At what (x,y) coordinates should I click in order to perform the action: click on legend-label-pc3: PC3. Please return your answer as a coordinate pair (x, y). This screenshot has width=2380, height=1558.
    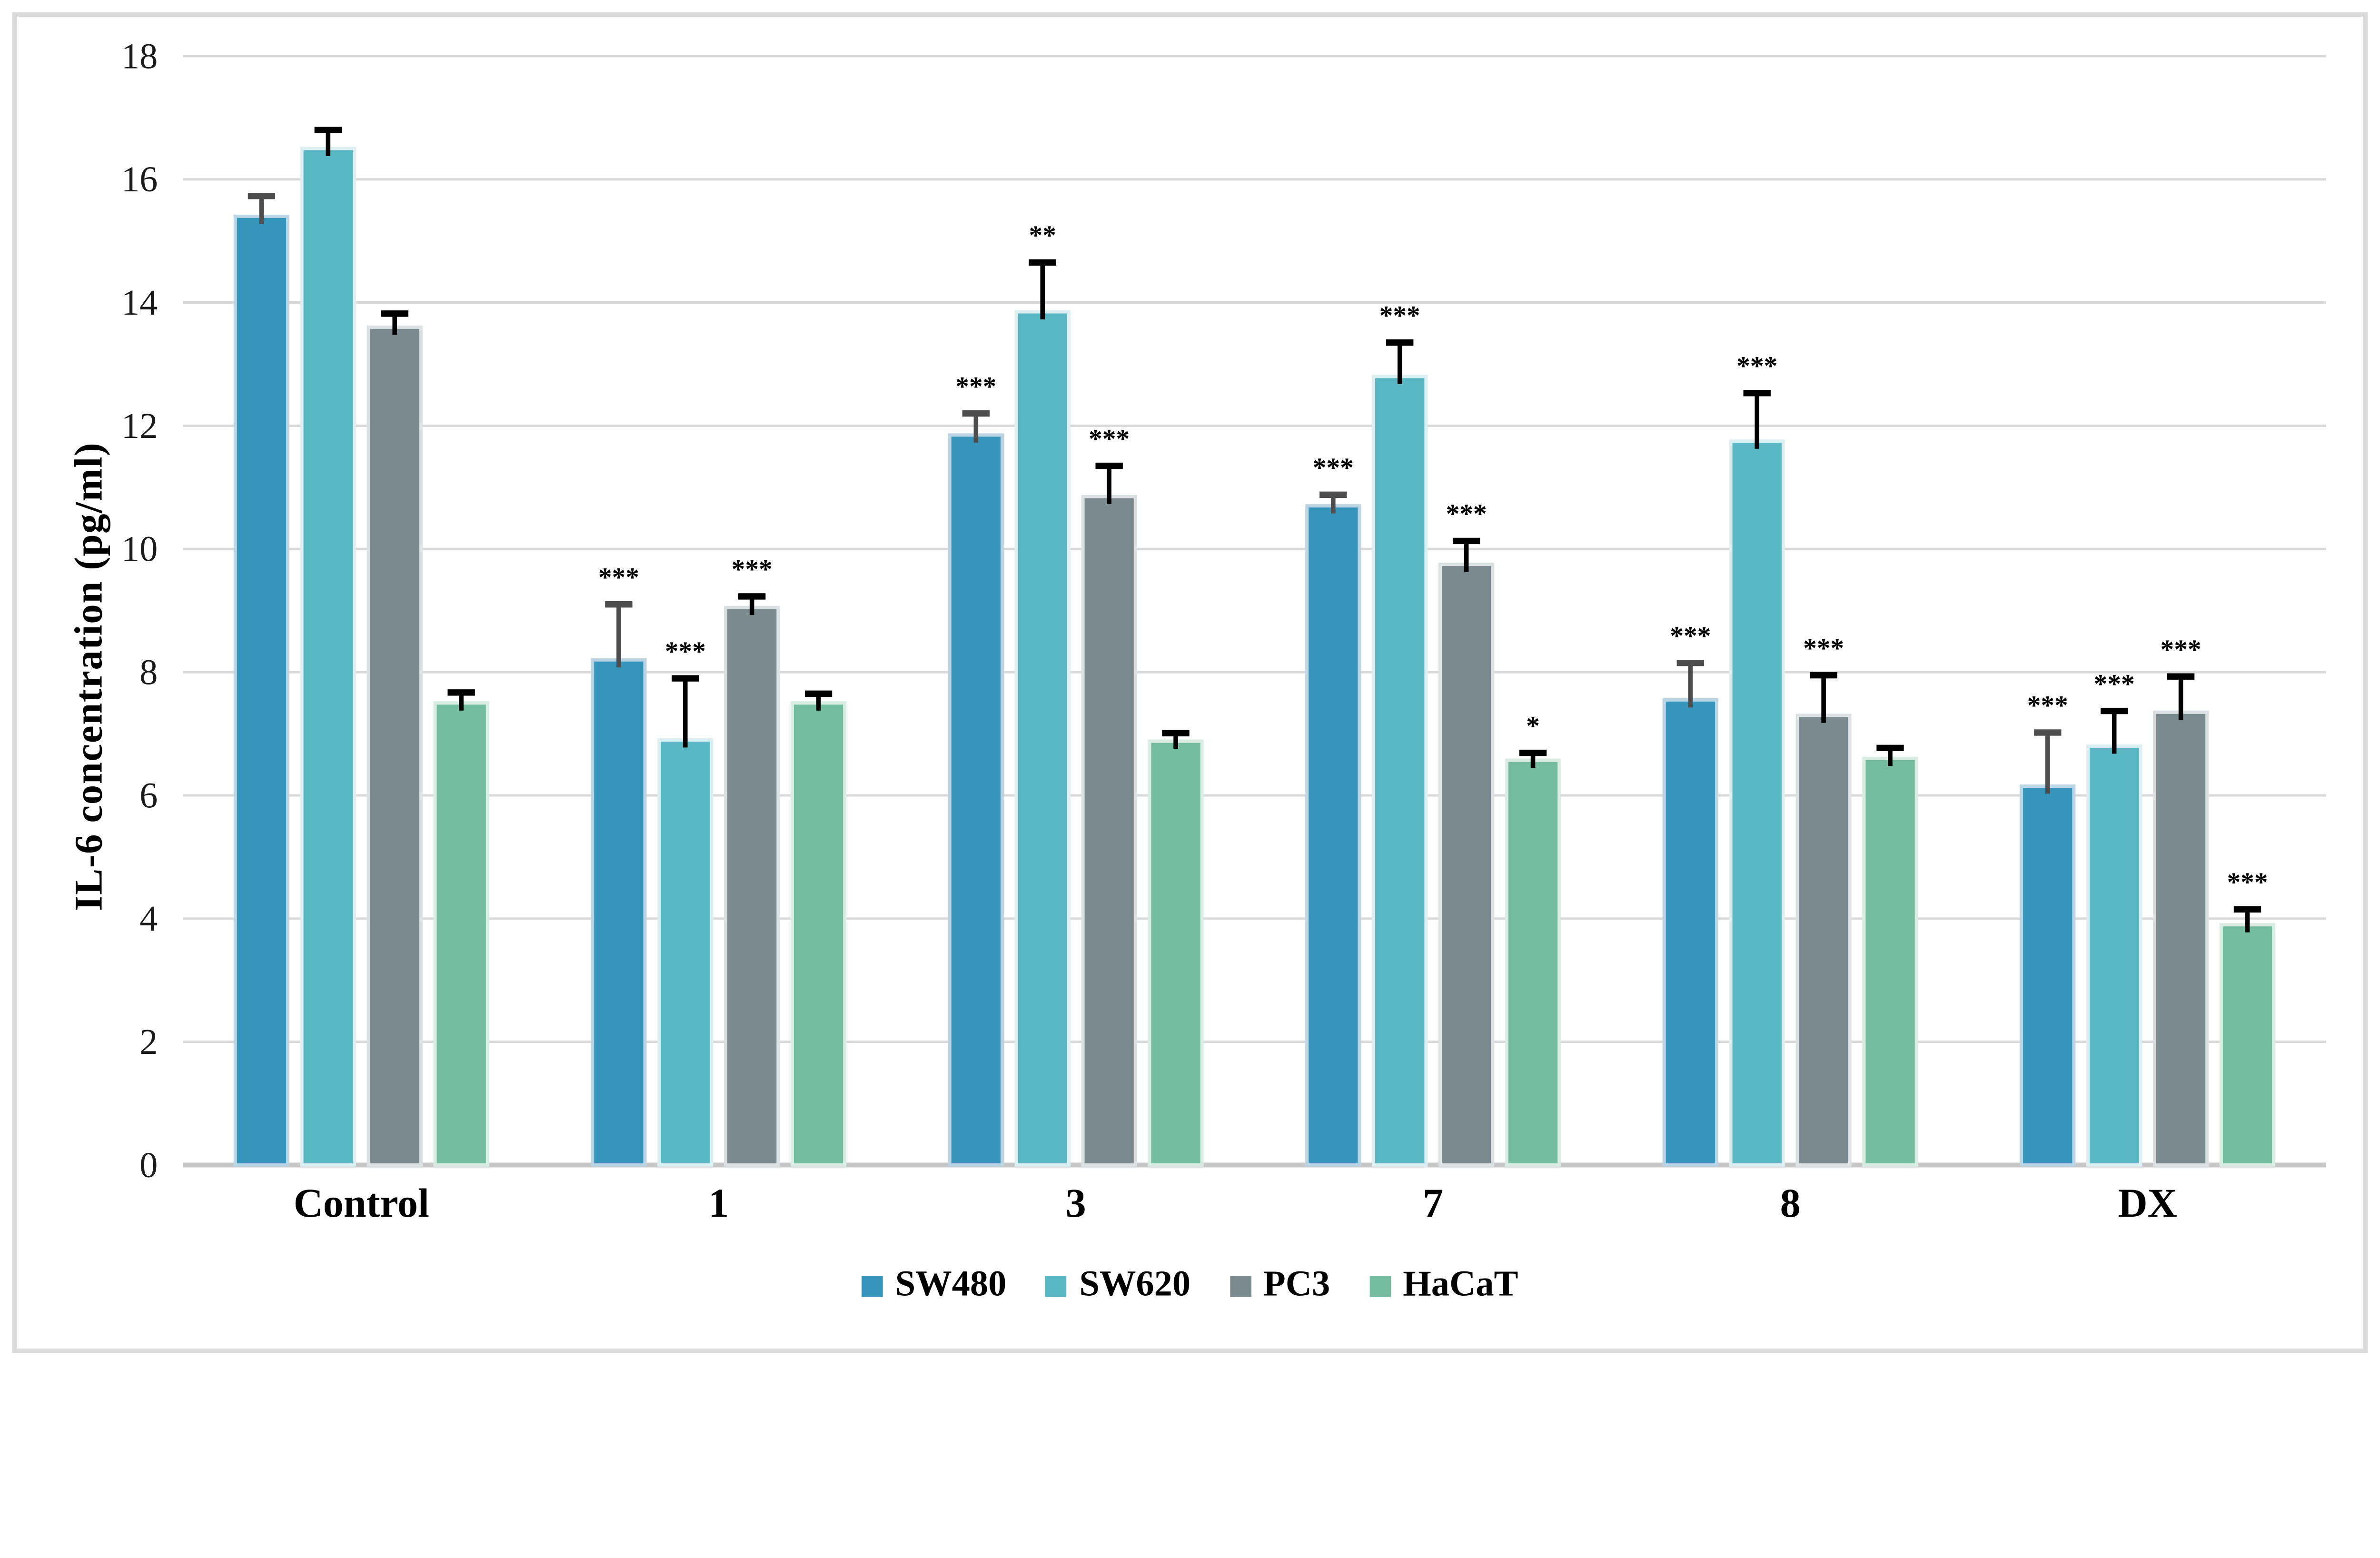
    Looking at the image, I should click on (1296, 1285).